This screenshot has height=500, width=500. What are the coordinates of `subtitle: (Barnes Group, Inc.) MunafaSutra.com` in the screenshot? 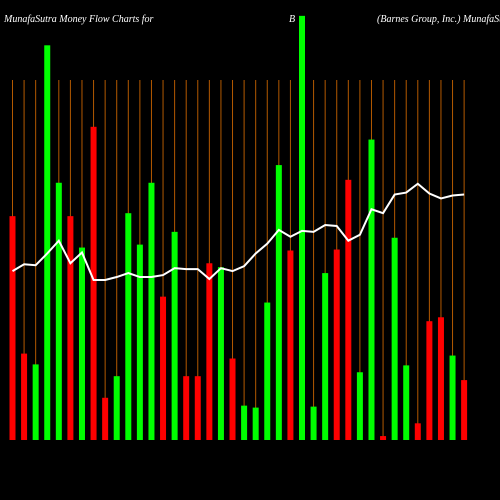 It's located at (438, 19).